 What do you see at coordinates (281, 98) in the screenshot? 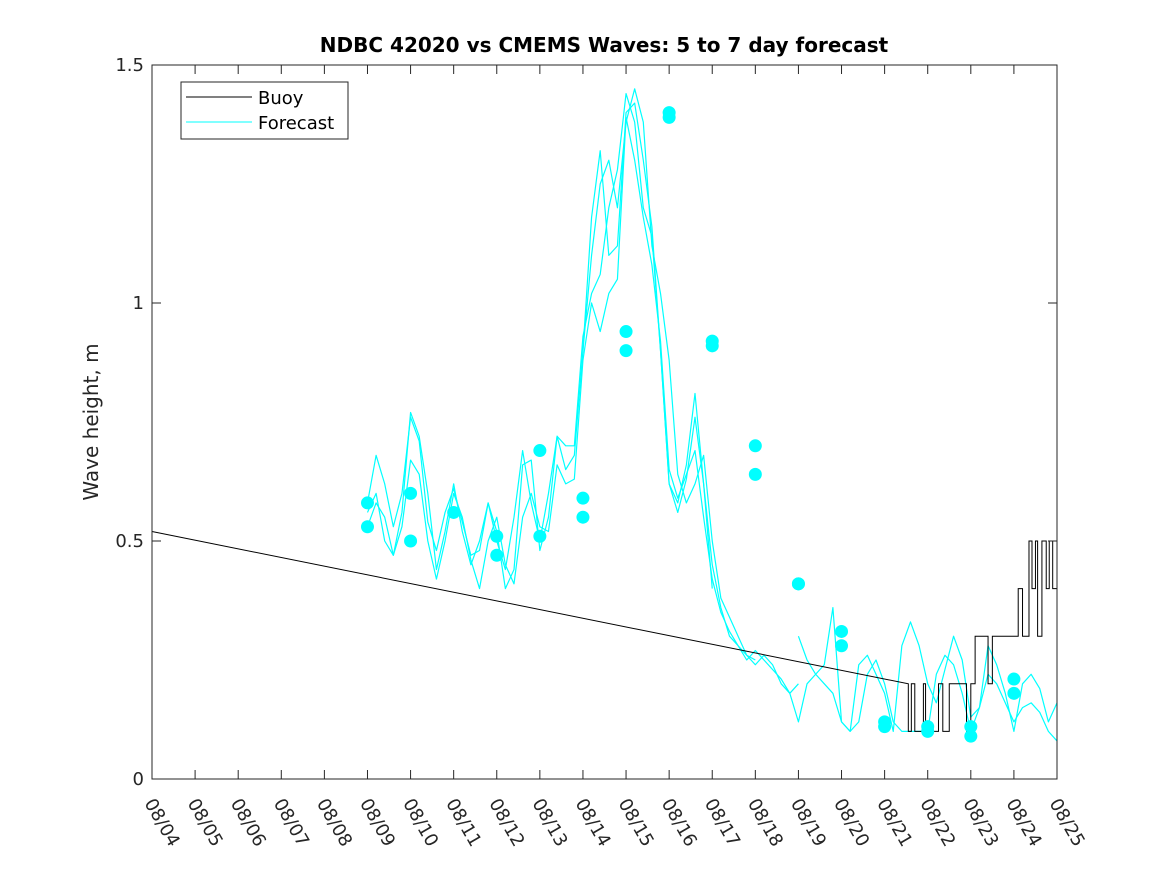
I see `legend-buoy-label: Buoy` at bounding box center [281, 98].